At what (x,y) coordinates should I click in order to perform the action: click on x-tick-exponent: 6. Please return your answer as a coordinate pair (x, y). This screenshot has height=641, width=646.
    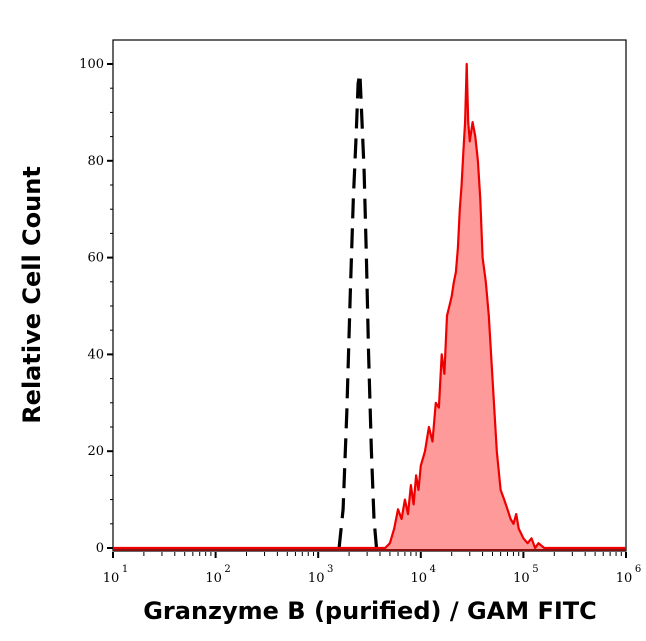
    Looking at the image, I should click on (638, 569).